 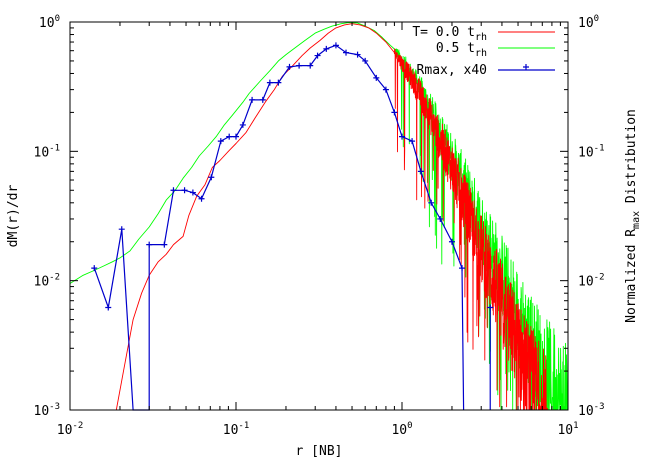 What do you see at coordinates (591, 410) in the screenshot?
I see `y2-tick-label: 10⁻³` at bounding box center [591, 410].